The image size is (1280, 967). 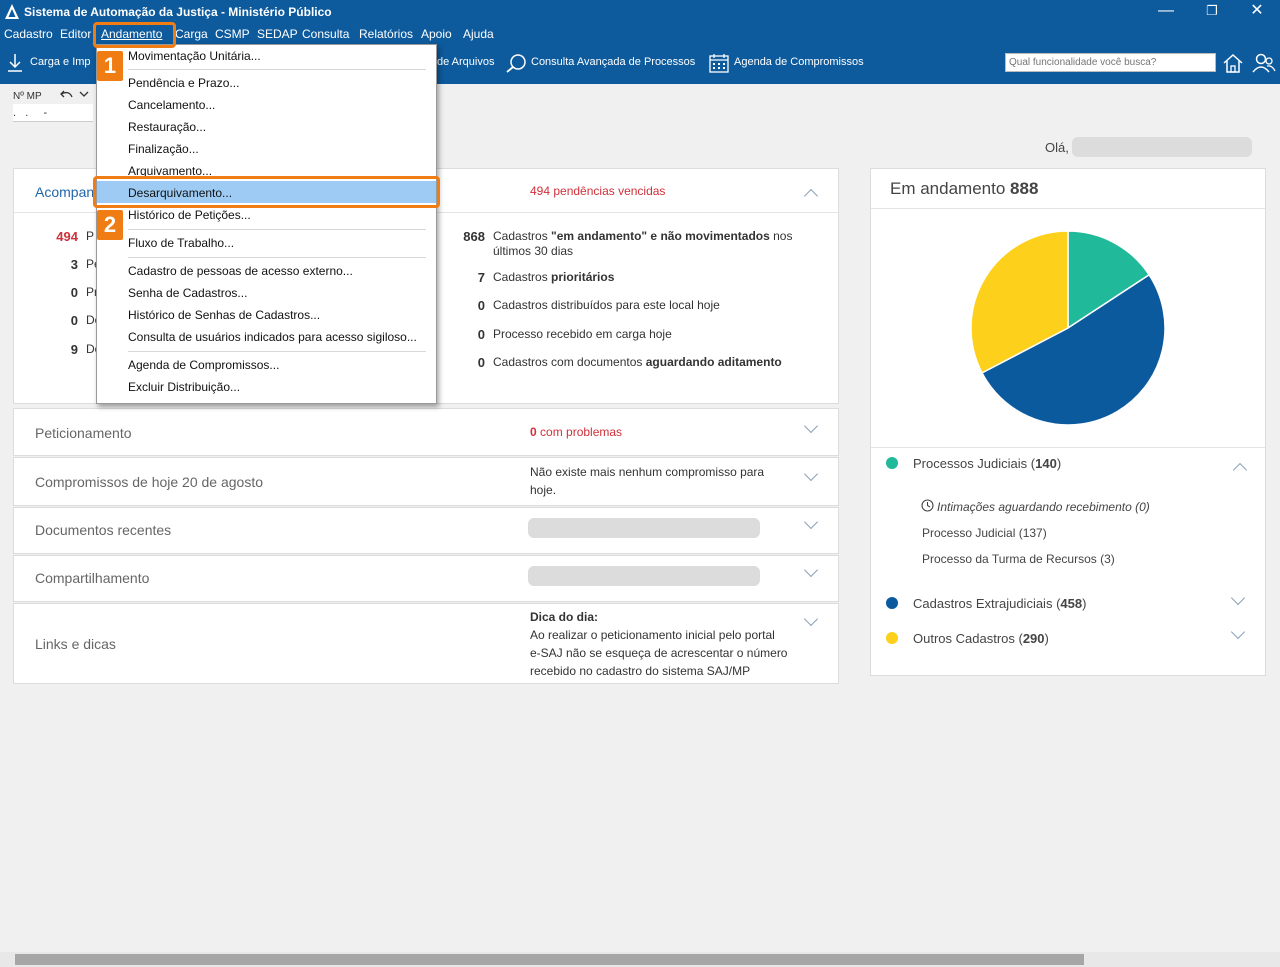 What do you see at coordinates (92, 578) in the screenshot?
I see `compartilhamento-title: Compartilhamento` at bounding box center [92, 578].